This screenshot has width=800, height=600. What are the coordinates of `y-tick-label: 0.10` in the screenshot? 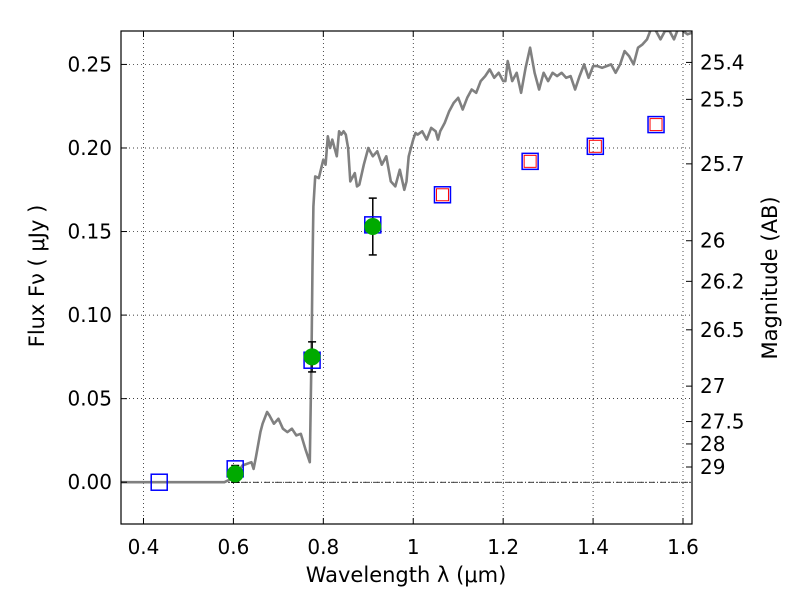 It's located at (89, 315).